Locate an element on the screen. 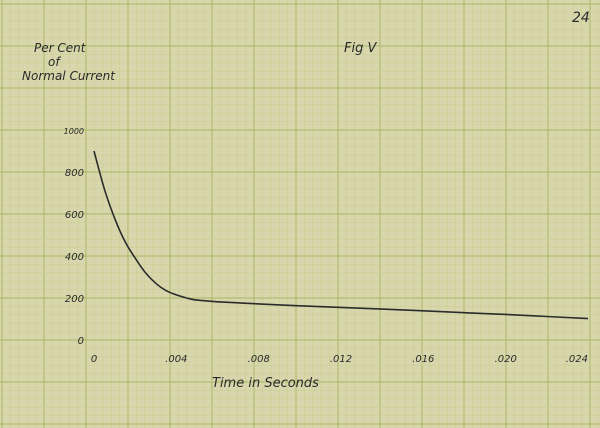 This screenshot has width=600, height=428. y-axis-label-line-2: of is located at coordinates (54, 62).